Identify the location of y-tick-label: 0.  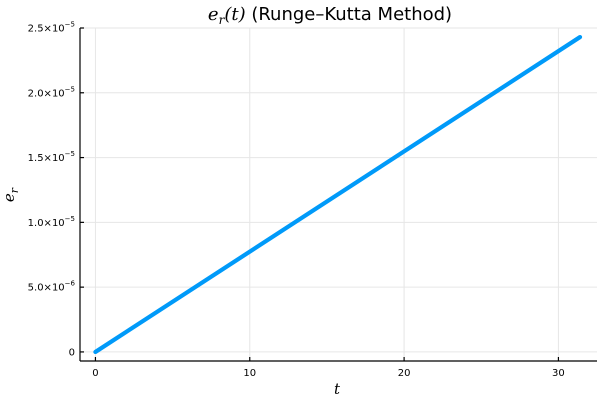
(72, 352).